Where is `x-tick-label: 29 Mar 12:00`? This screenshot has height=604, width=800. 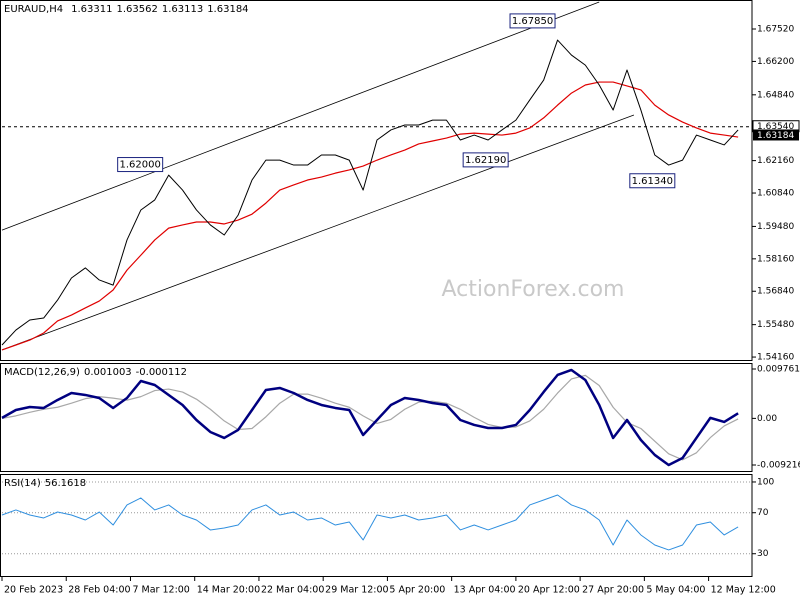 x-tick-label: 29 Mar 12:00 is located at coordinates (356, 590).